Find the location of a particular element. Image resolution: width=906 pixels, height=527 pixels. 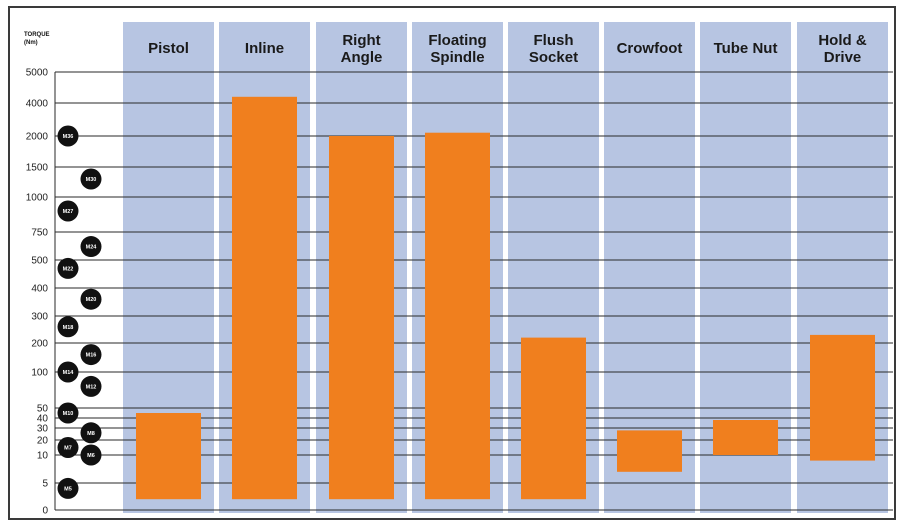

bolt-size-label: M22 is located at coordinates (68, 269).